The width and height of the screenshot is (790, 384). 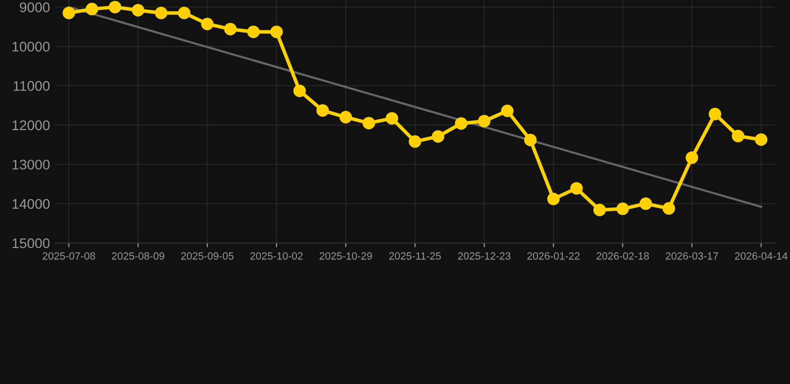 I want to click on x-tick-label: 2026-02-18, so click(x=622, y=256).